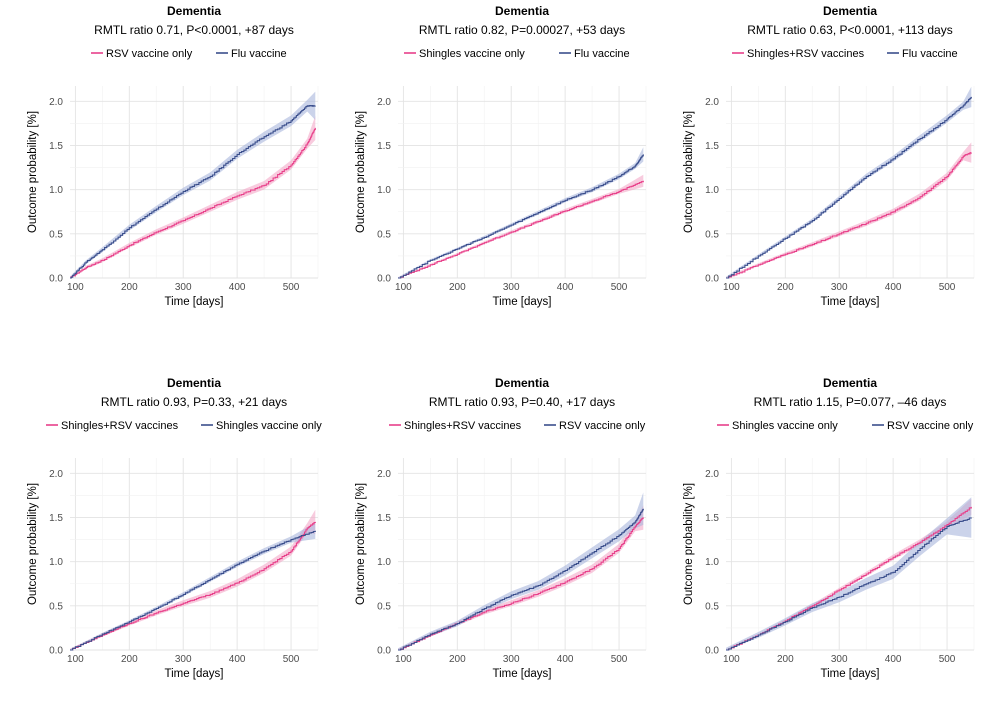 The width and height of the screenshot is (999, 707). I want to click on legend-label-2: Shingles vaccine only, so click(269, 426).